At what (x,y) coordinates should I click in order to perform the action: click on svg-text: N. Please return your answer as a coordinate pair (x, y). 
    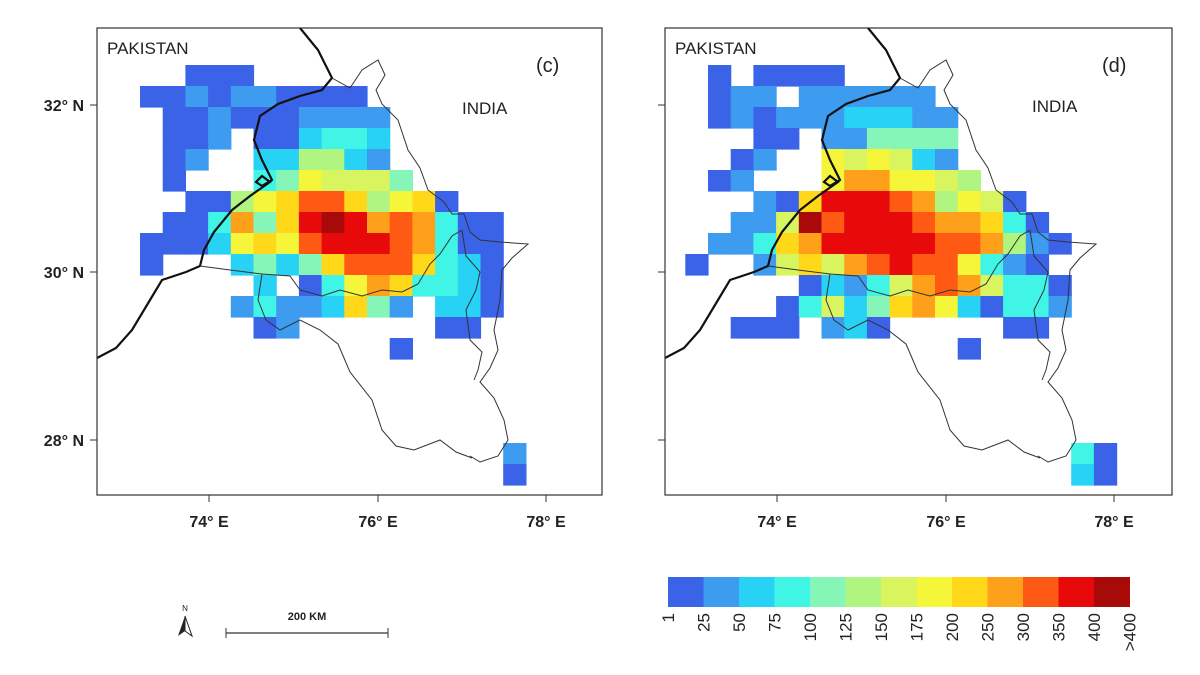
    Looking at the image, I should click on (185, 608).